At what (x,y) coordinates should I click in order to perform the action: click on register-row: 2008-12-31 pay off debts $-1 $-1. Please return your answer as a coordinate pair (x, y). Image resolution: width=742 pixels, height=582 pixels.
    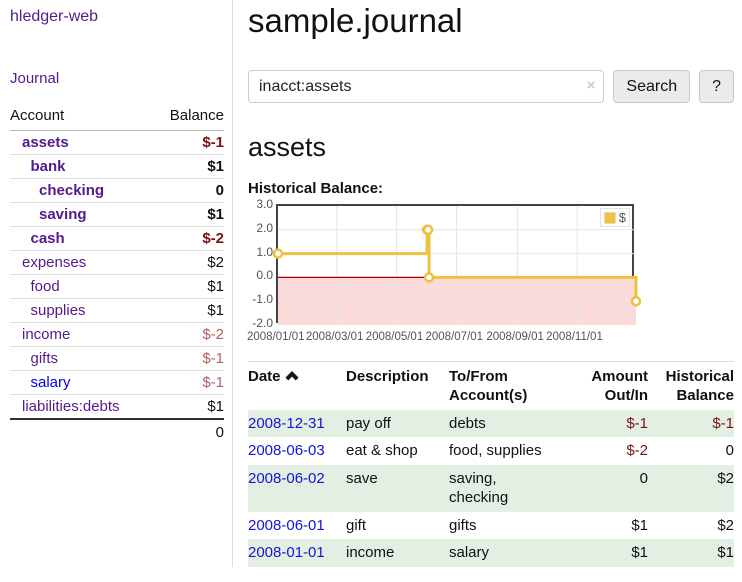
    Looking at the image, I should click on (491, 423).